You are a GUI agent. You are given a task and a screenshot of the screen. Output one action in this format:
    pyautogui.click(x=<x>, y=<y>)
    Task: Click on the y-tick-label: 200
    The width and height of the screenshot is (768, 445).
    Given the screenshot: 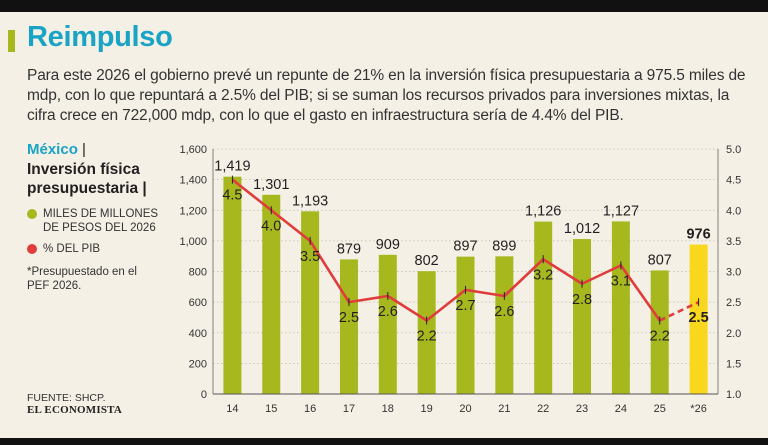 What is the action you would take?
    pyautogui.click(x=198, y=364)
    